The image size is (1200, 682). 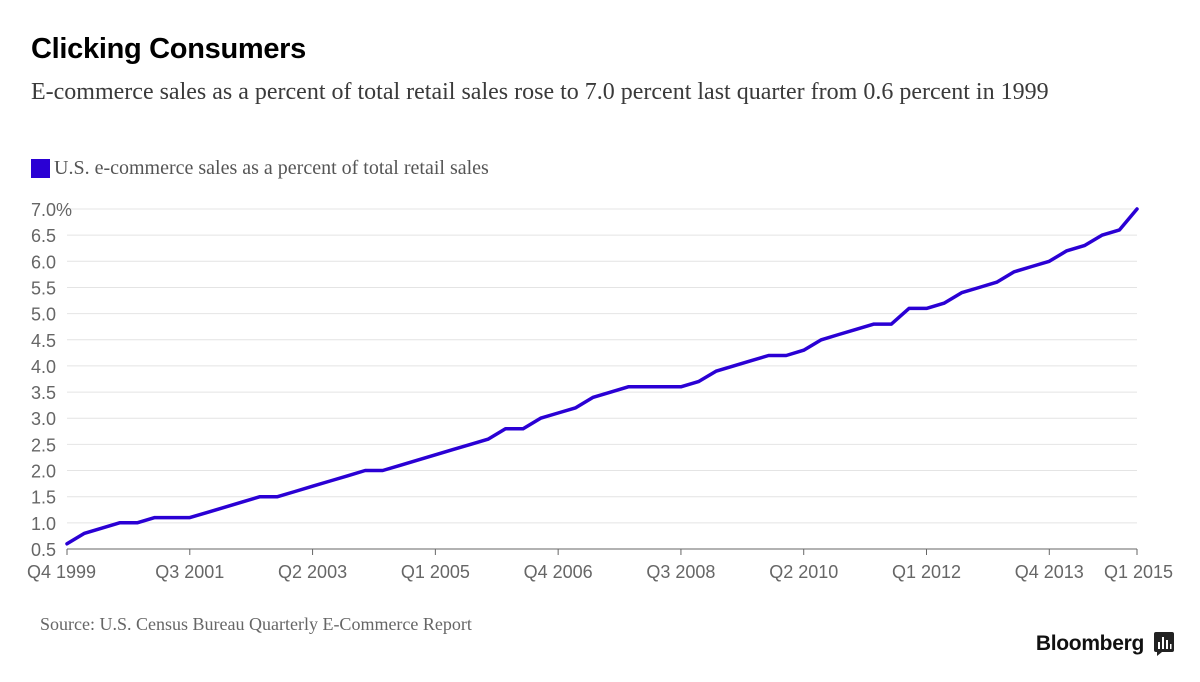 I want to click on x-tick-label: Q1 2015, so click(x=1138, y=572).